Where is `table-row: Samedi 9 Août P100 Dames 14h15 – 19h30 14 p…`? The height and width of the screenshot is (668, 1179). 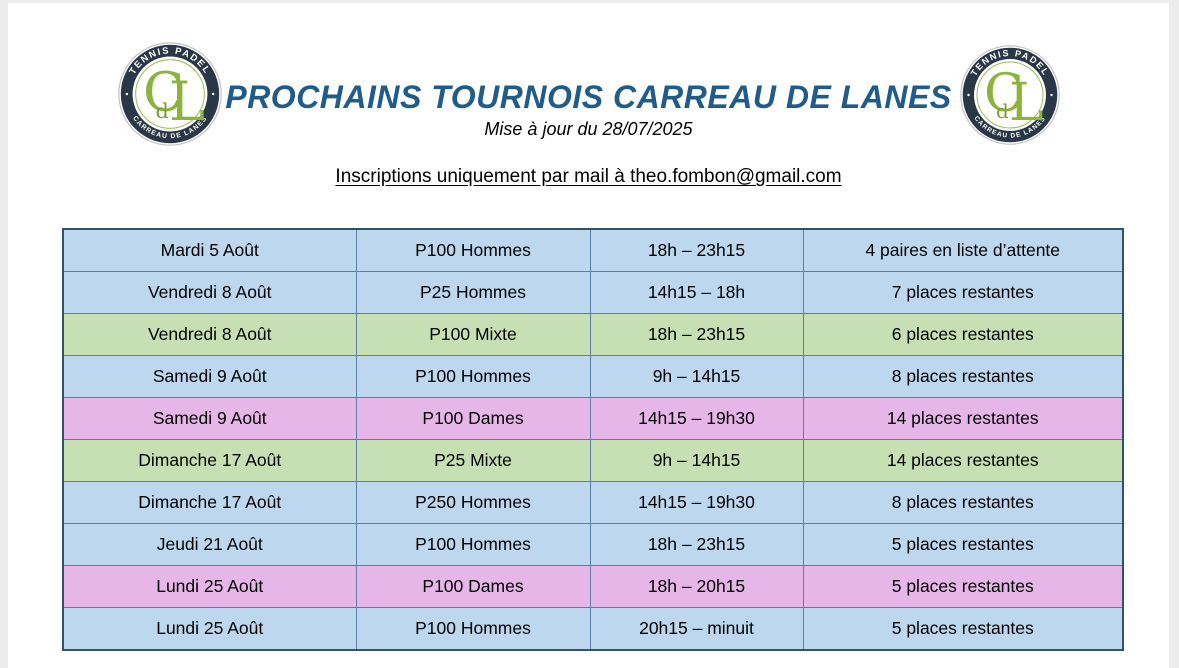
table-row: Samedi 9 Août P100 Dames 14h15 – 19h30 14 p… is located at coordinates (593, 418).